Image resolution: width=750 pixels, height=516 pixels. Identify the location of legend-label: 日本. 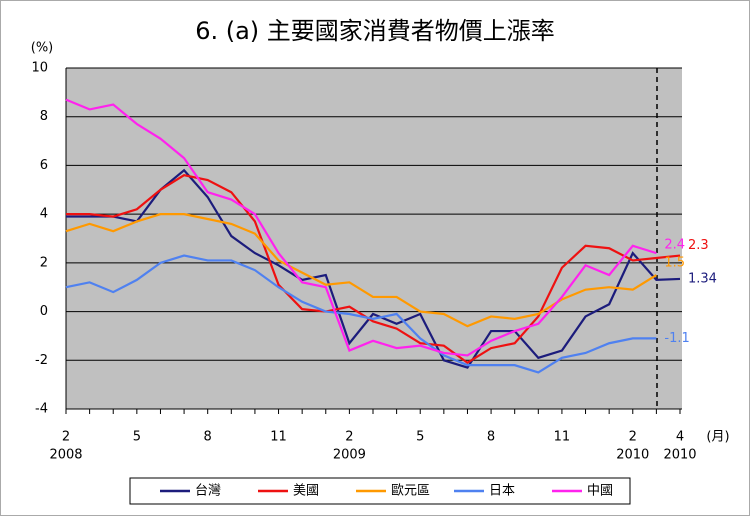
(502, 491).